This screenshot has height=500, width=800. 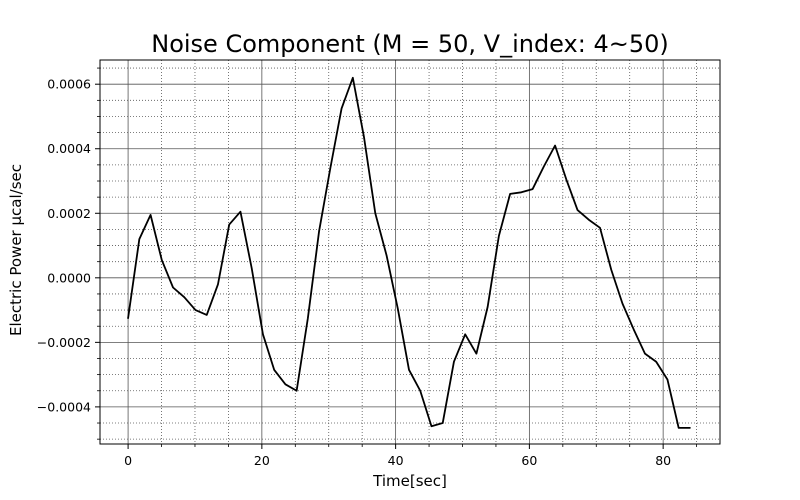 What do you see at coordinates (396, 460) in the screenshot?
I see `x-tick-label: 40` at bounding box center [396, 460].